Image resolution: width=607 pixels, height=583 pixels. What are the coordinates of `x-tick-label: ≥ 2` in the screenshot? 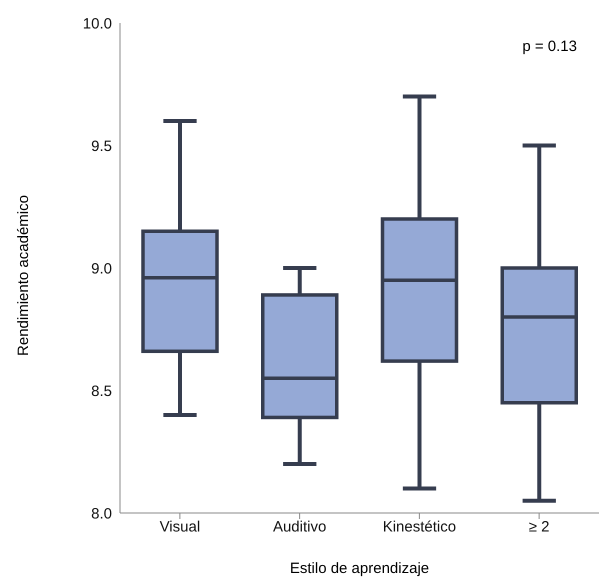 It's located at (539, 527).